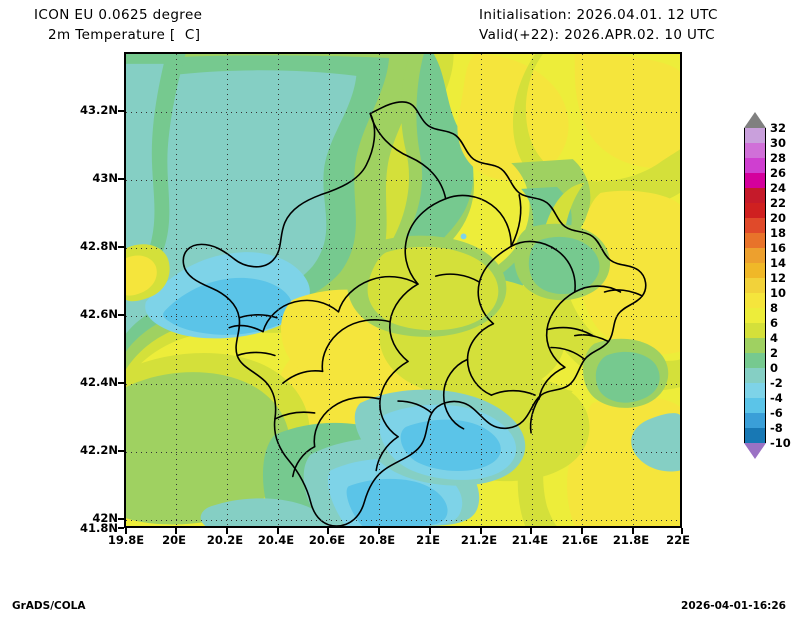 This screenshot has width=800, height=618. I want to click on valid-time-label: Valid(+22): 2026.APR.02. 10 UTC, so click(597, 35).